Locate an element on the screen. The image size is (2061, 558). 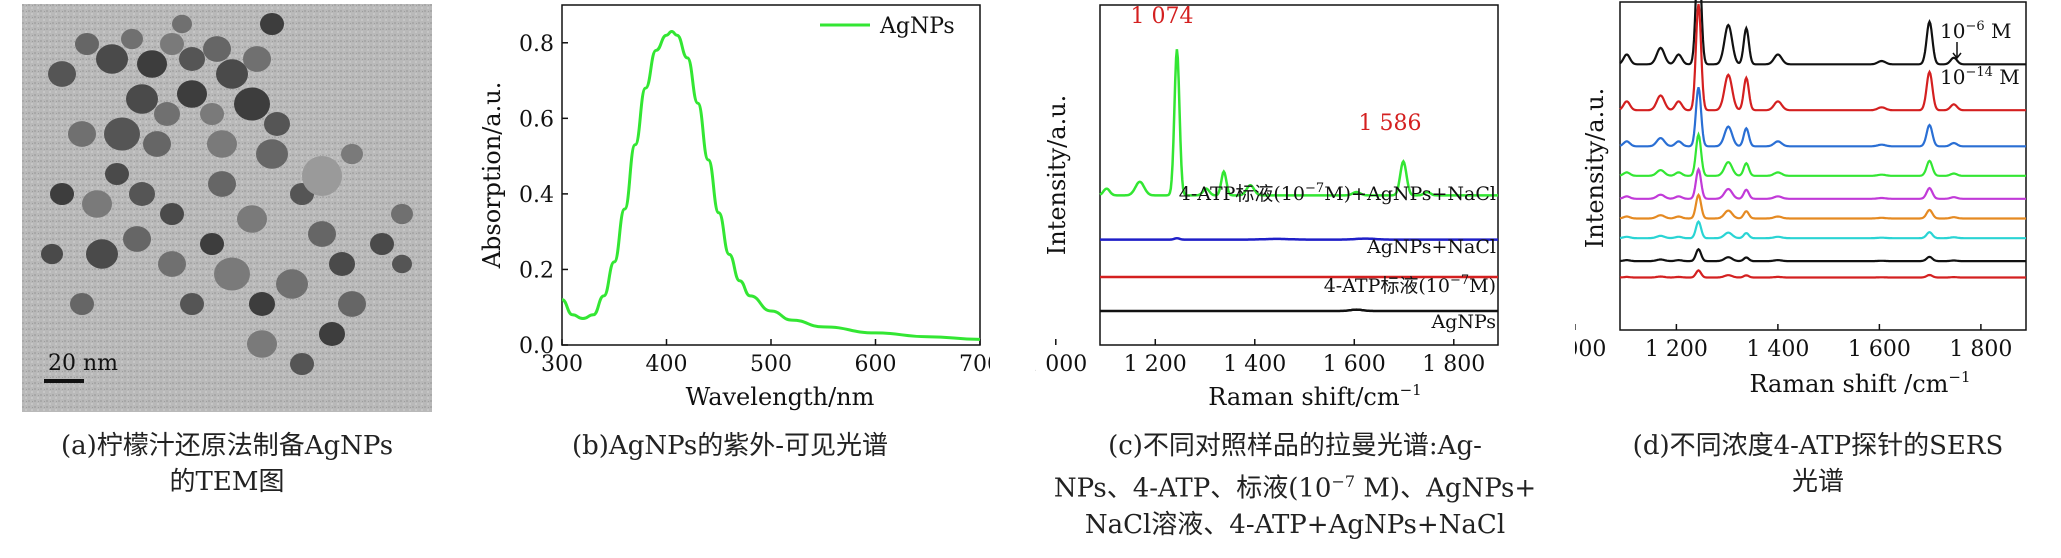
legend-label-agnps: AgNPs is located at coordinates (917, 26).